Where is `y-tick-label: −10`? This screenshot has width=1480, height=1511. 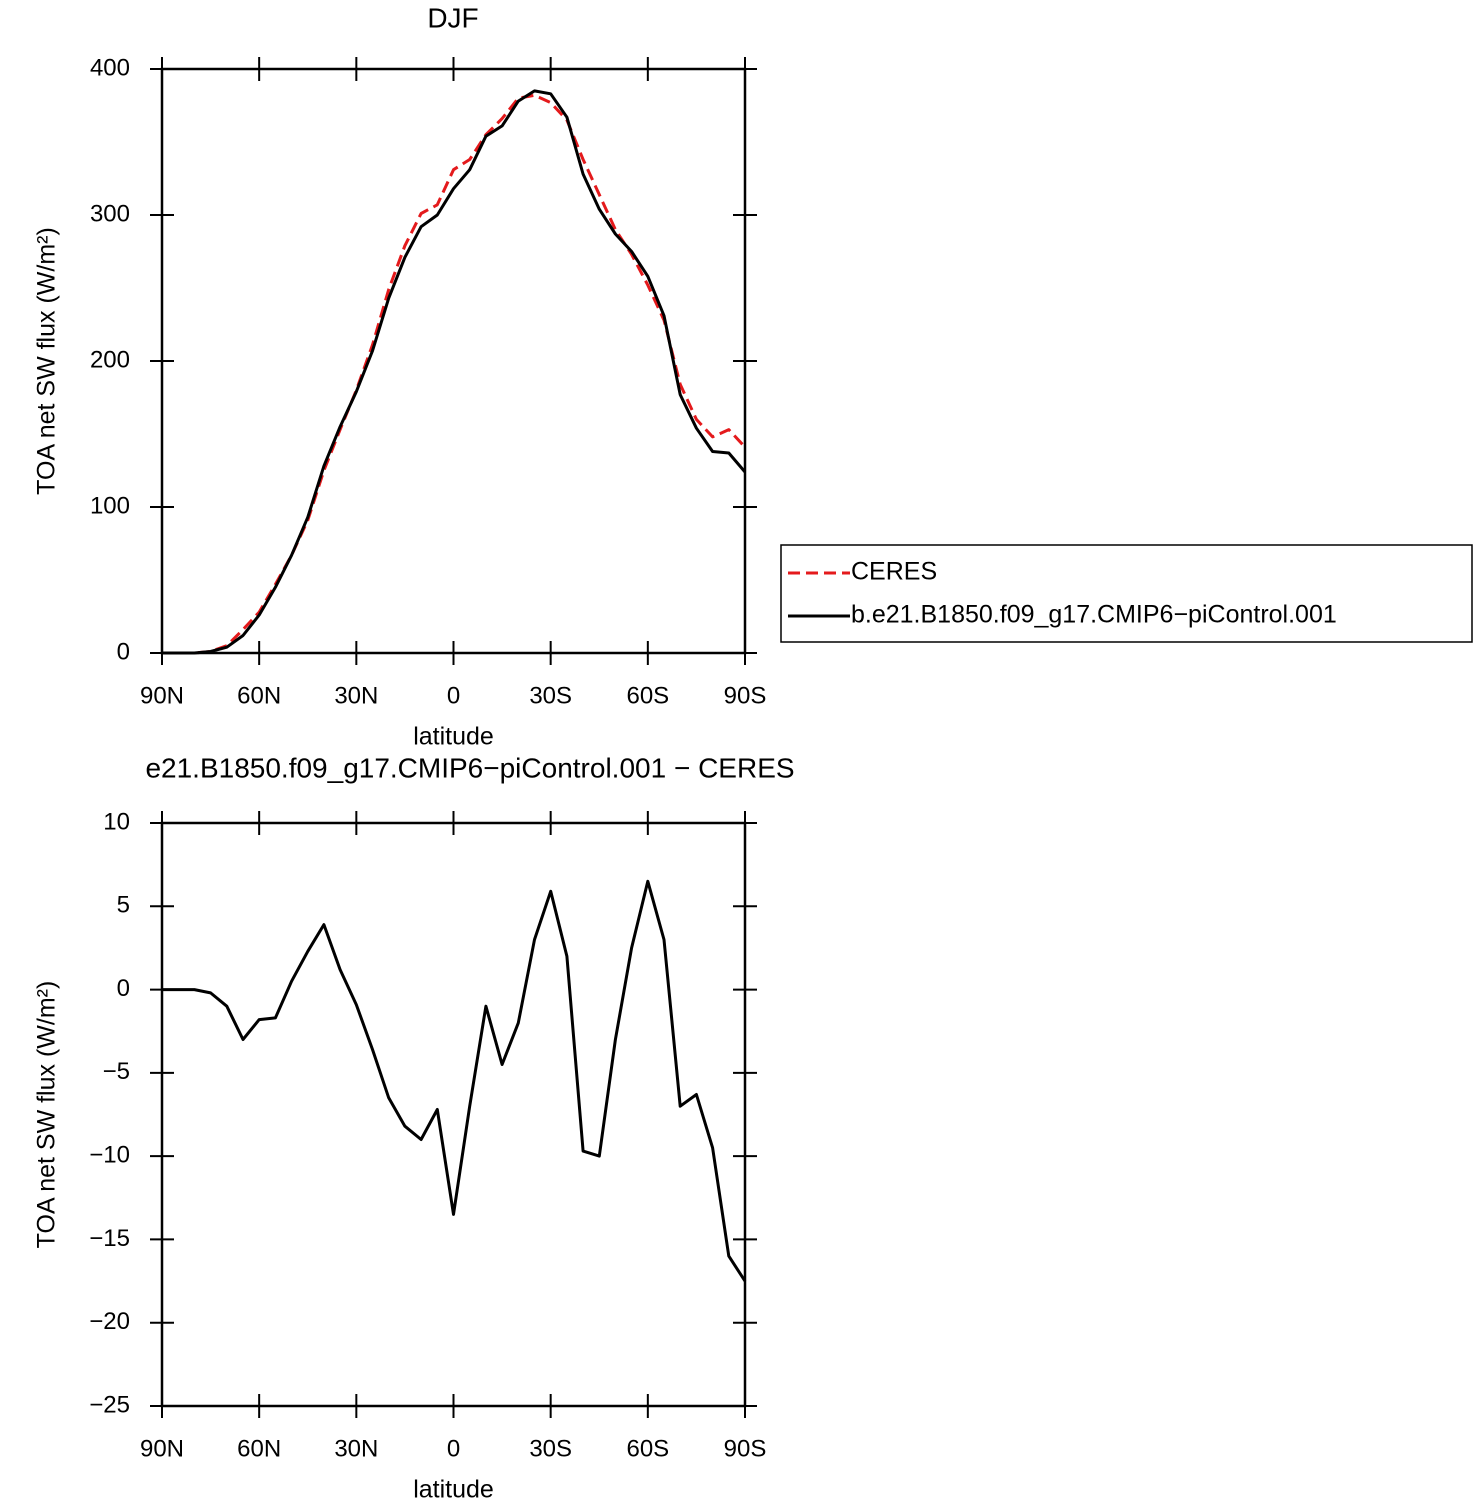 y-tick-label: −10 is located at coordinates (109, 1154).